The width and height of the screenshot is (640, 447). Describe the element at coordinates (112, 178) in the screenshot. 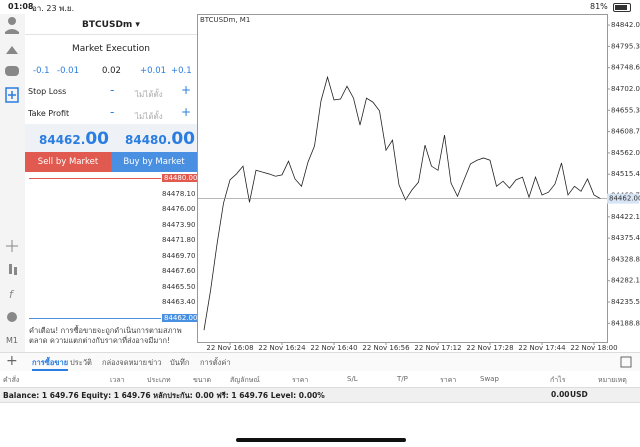

I see `ladder-row: 84480.00` at that location.